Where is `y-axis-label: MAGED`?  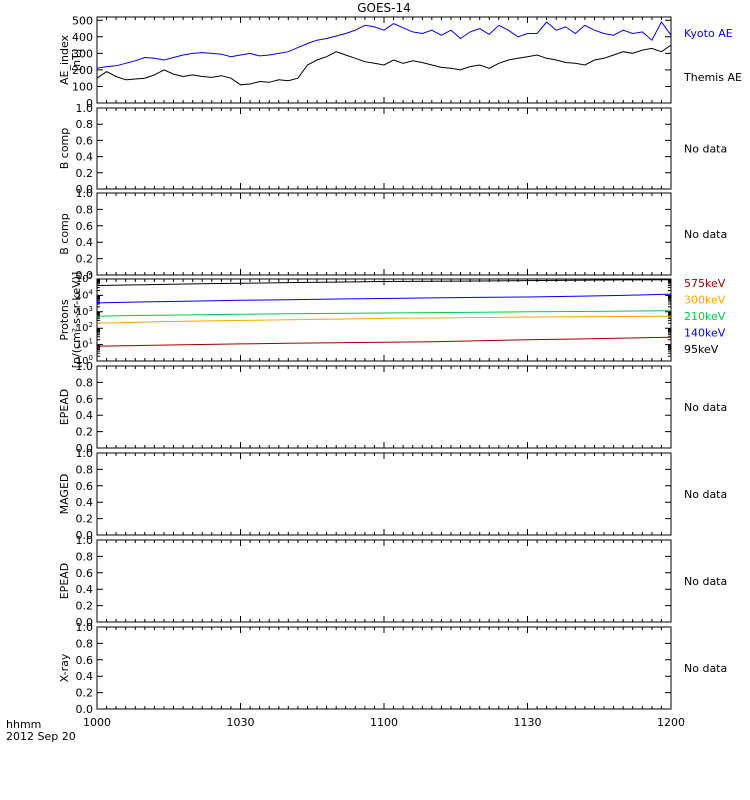 y-axis-label: MAGED is located at coordinates (64, 494).